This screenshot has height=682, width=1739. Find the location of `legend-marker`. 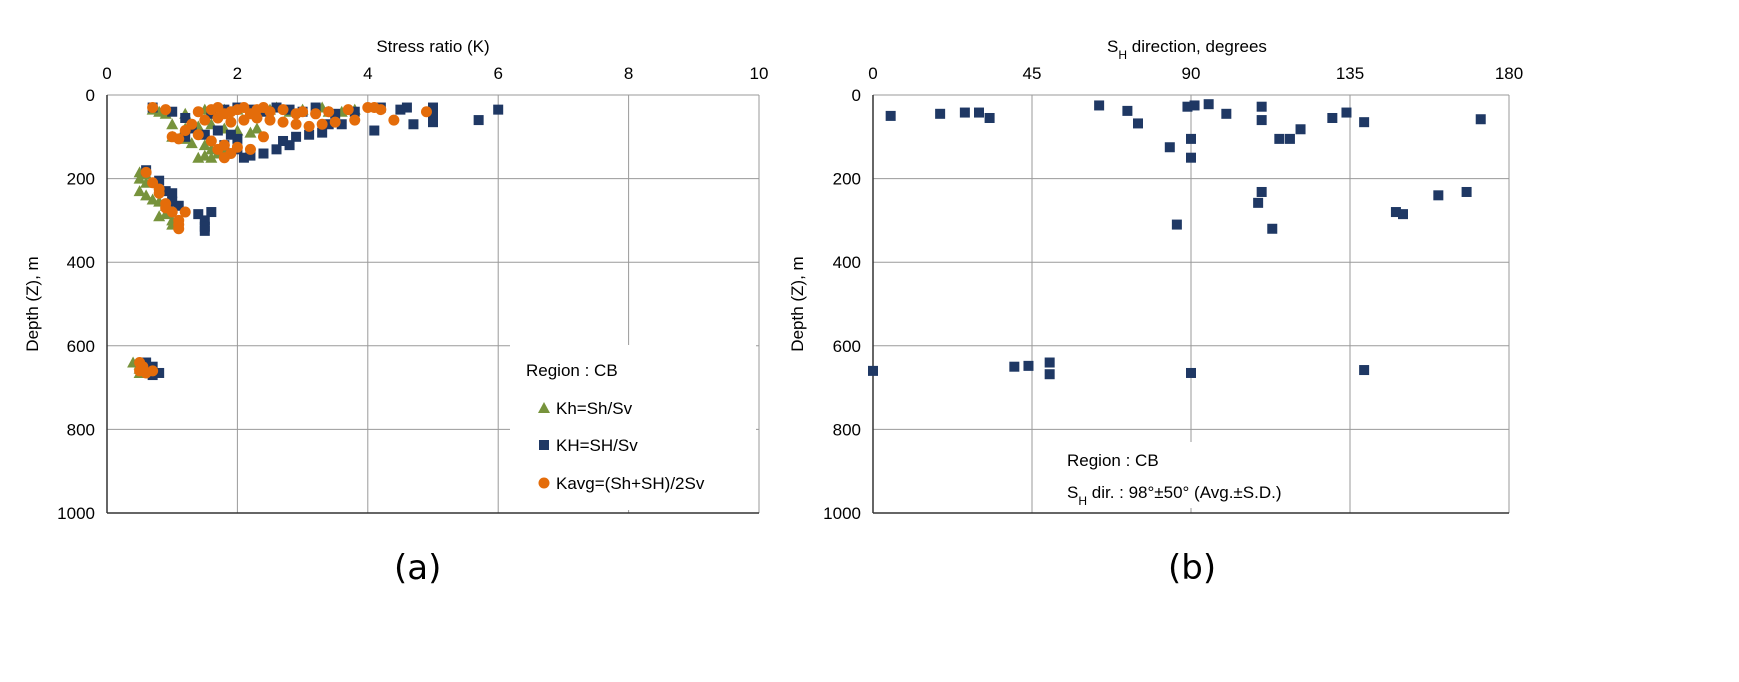

legend-marker is located at coordinates (544, 445).